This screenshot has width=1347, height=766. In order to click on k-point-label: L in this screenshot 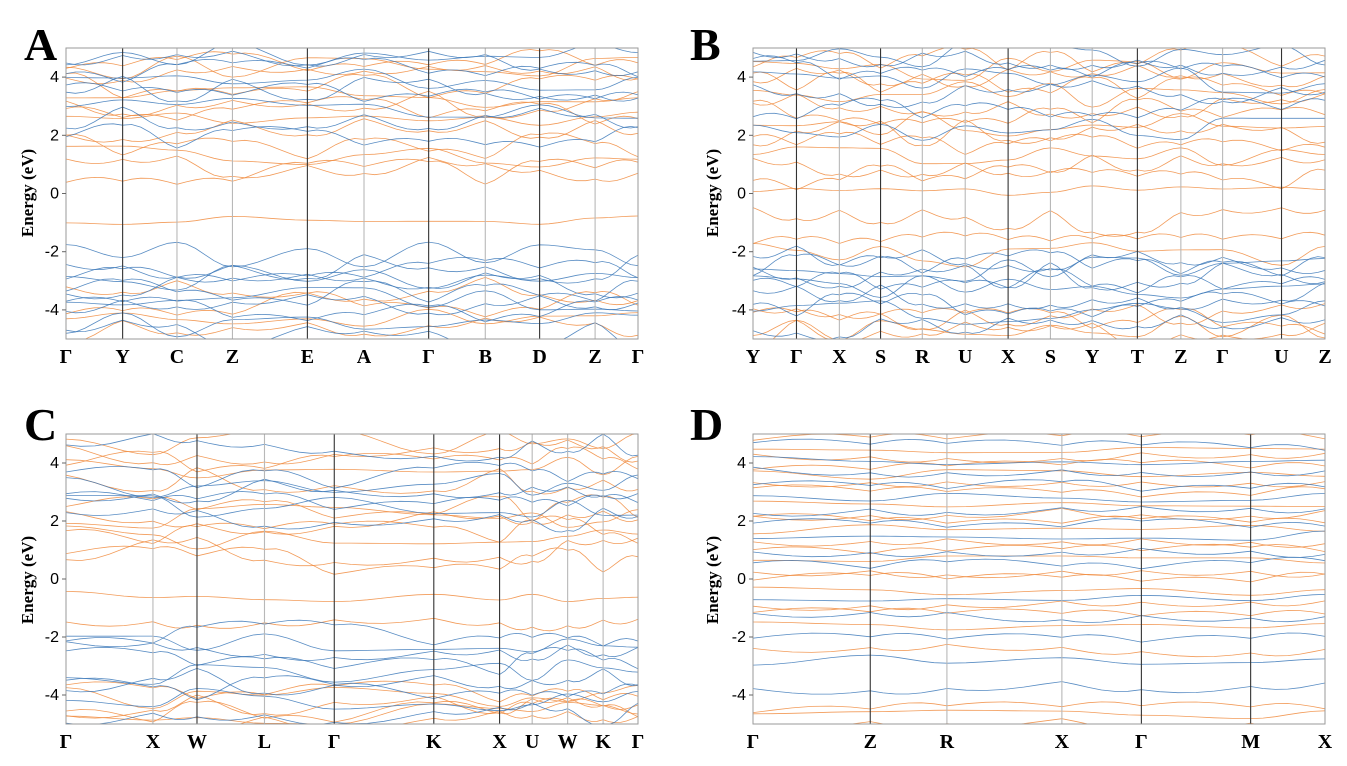, I will do `click(264, 742)`.